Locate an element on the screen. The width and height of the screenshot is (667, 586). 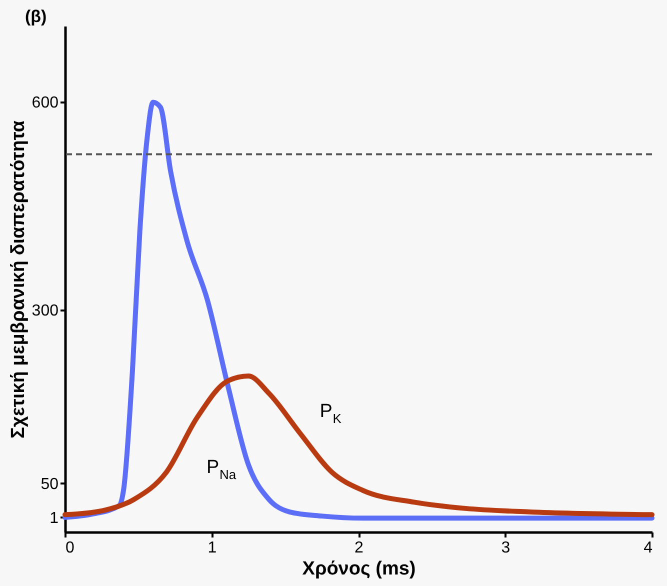
y-axis-title: Σχετική μεμβρανική διαπερατότητα is located at coordinates (18, 279).